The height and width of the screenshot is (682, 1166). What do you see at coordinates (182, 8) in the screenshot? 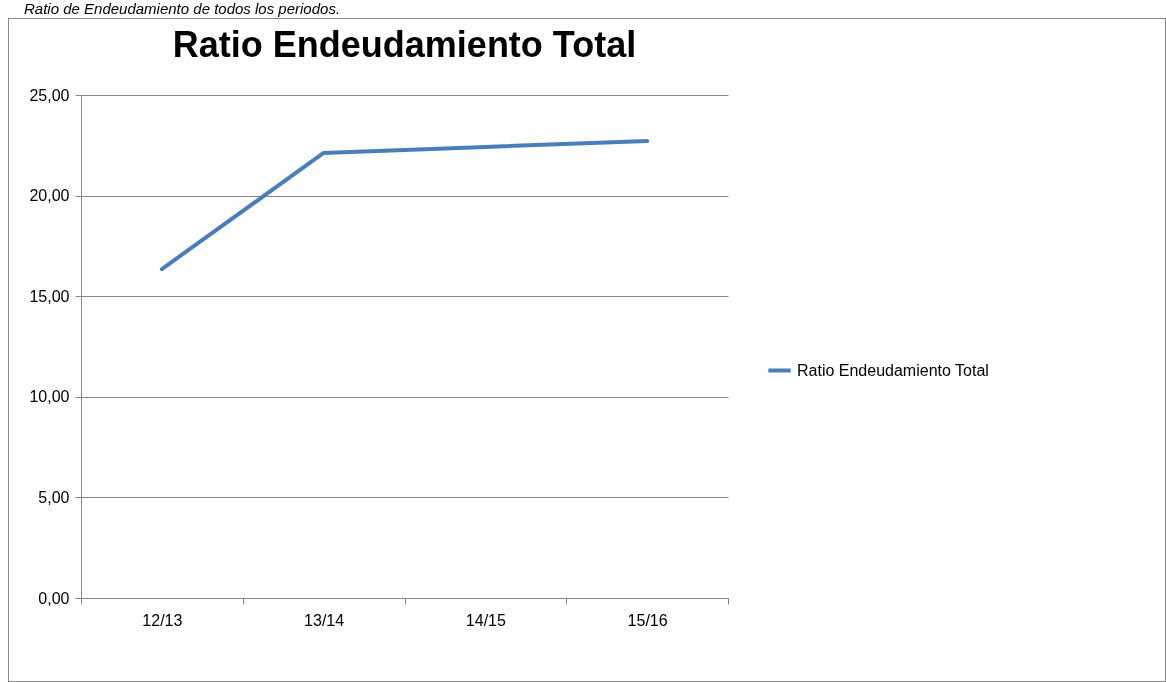
I see `text: Ratio de Endeudamiento de todos los periodos.` at bounding box center [182, 8].